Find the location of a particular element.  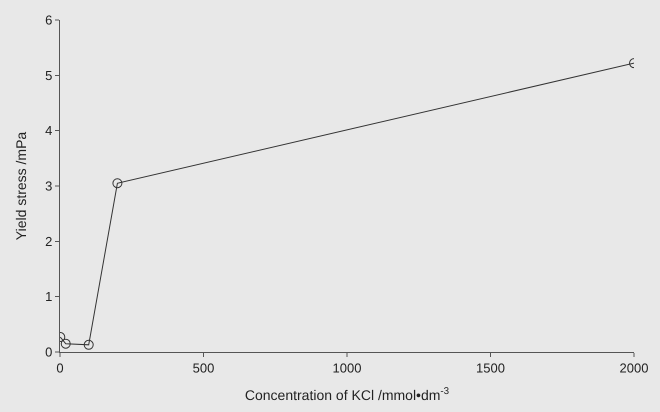

x-tick-label: 2000 is located at coordinates (634, 368).